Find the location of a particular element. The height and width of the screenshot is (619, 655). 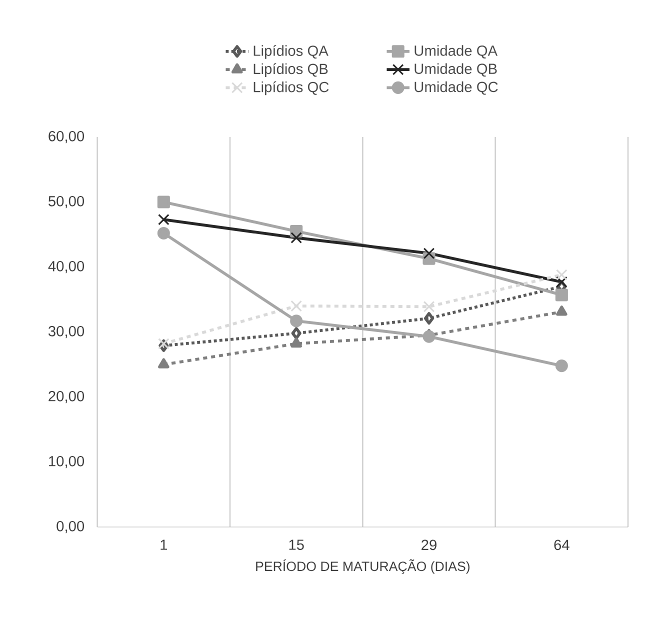

legend-label: Lipídios QA is located at coordinates (291, 52).